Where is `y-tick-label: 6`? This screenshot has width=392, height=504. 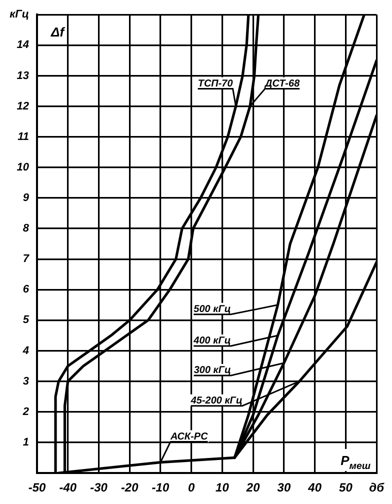
y-tick-label: 6 is located at coordinates (26, 290).